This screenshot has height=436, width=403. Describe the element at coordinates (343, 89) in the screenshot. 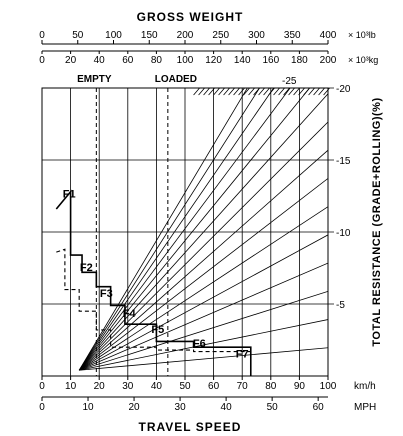

I see `resistance-tick-label: -20` at that location.